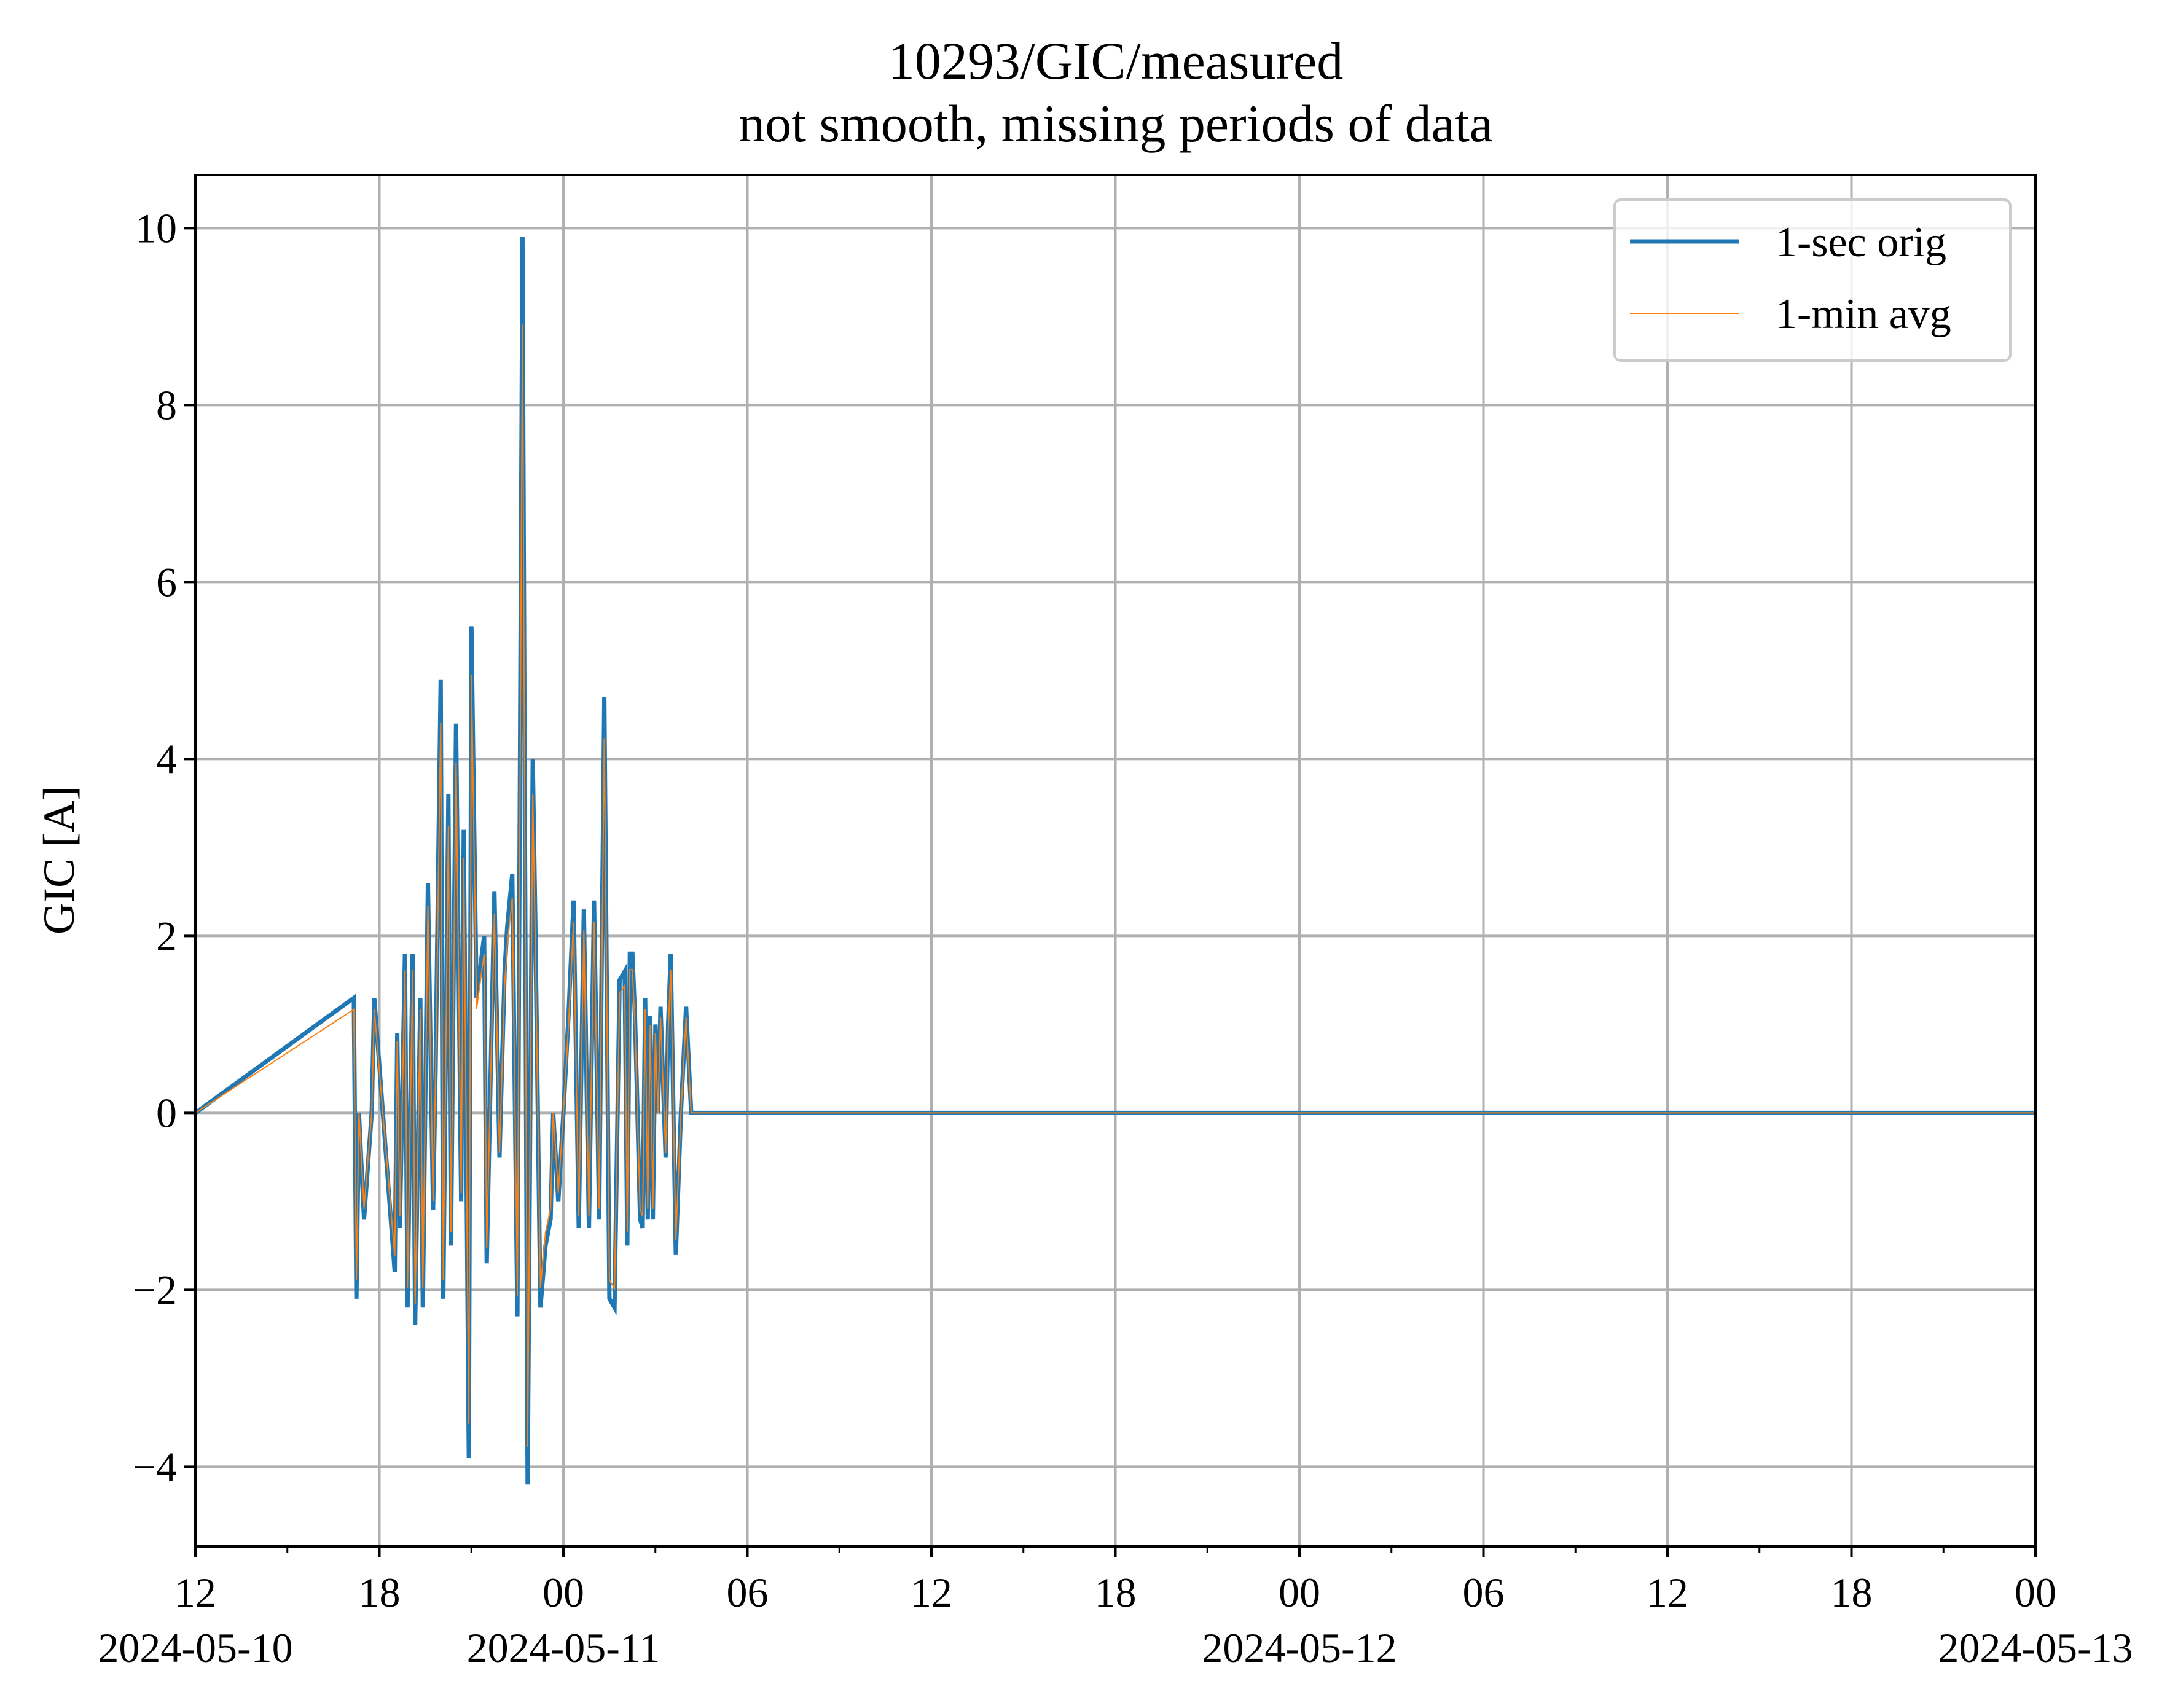 Image resolution: width=2178 pixels, height=1708 pixels. I want to click on chart-title: 10293/GIC/measured, so click(1115, 60).